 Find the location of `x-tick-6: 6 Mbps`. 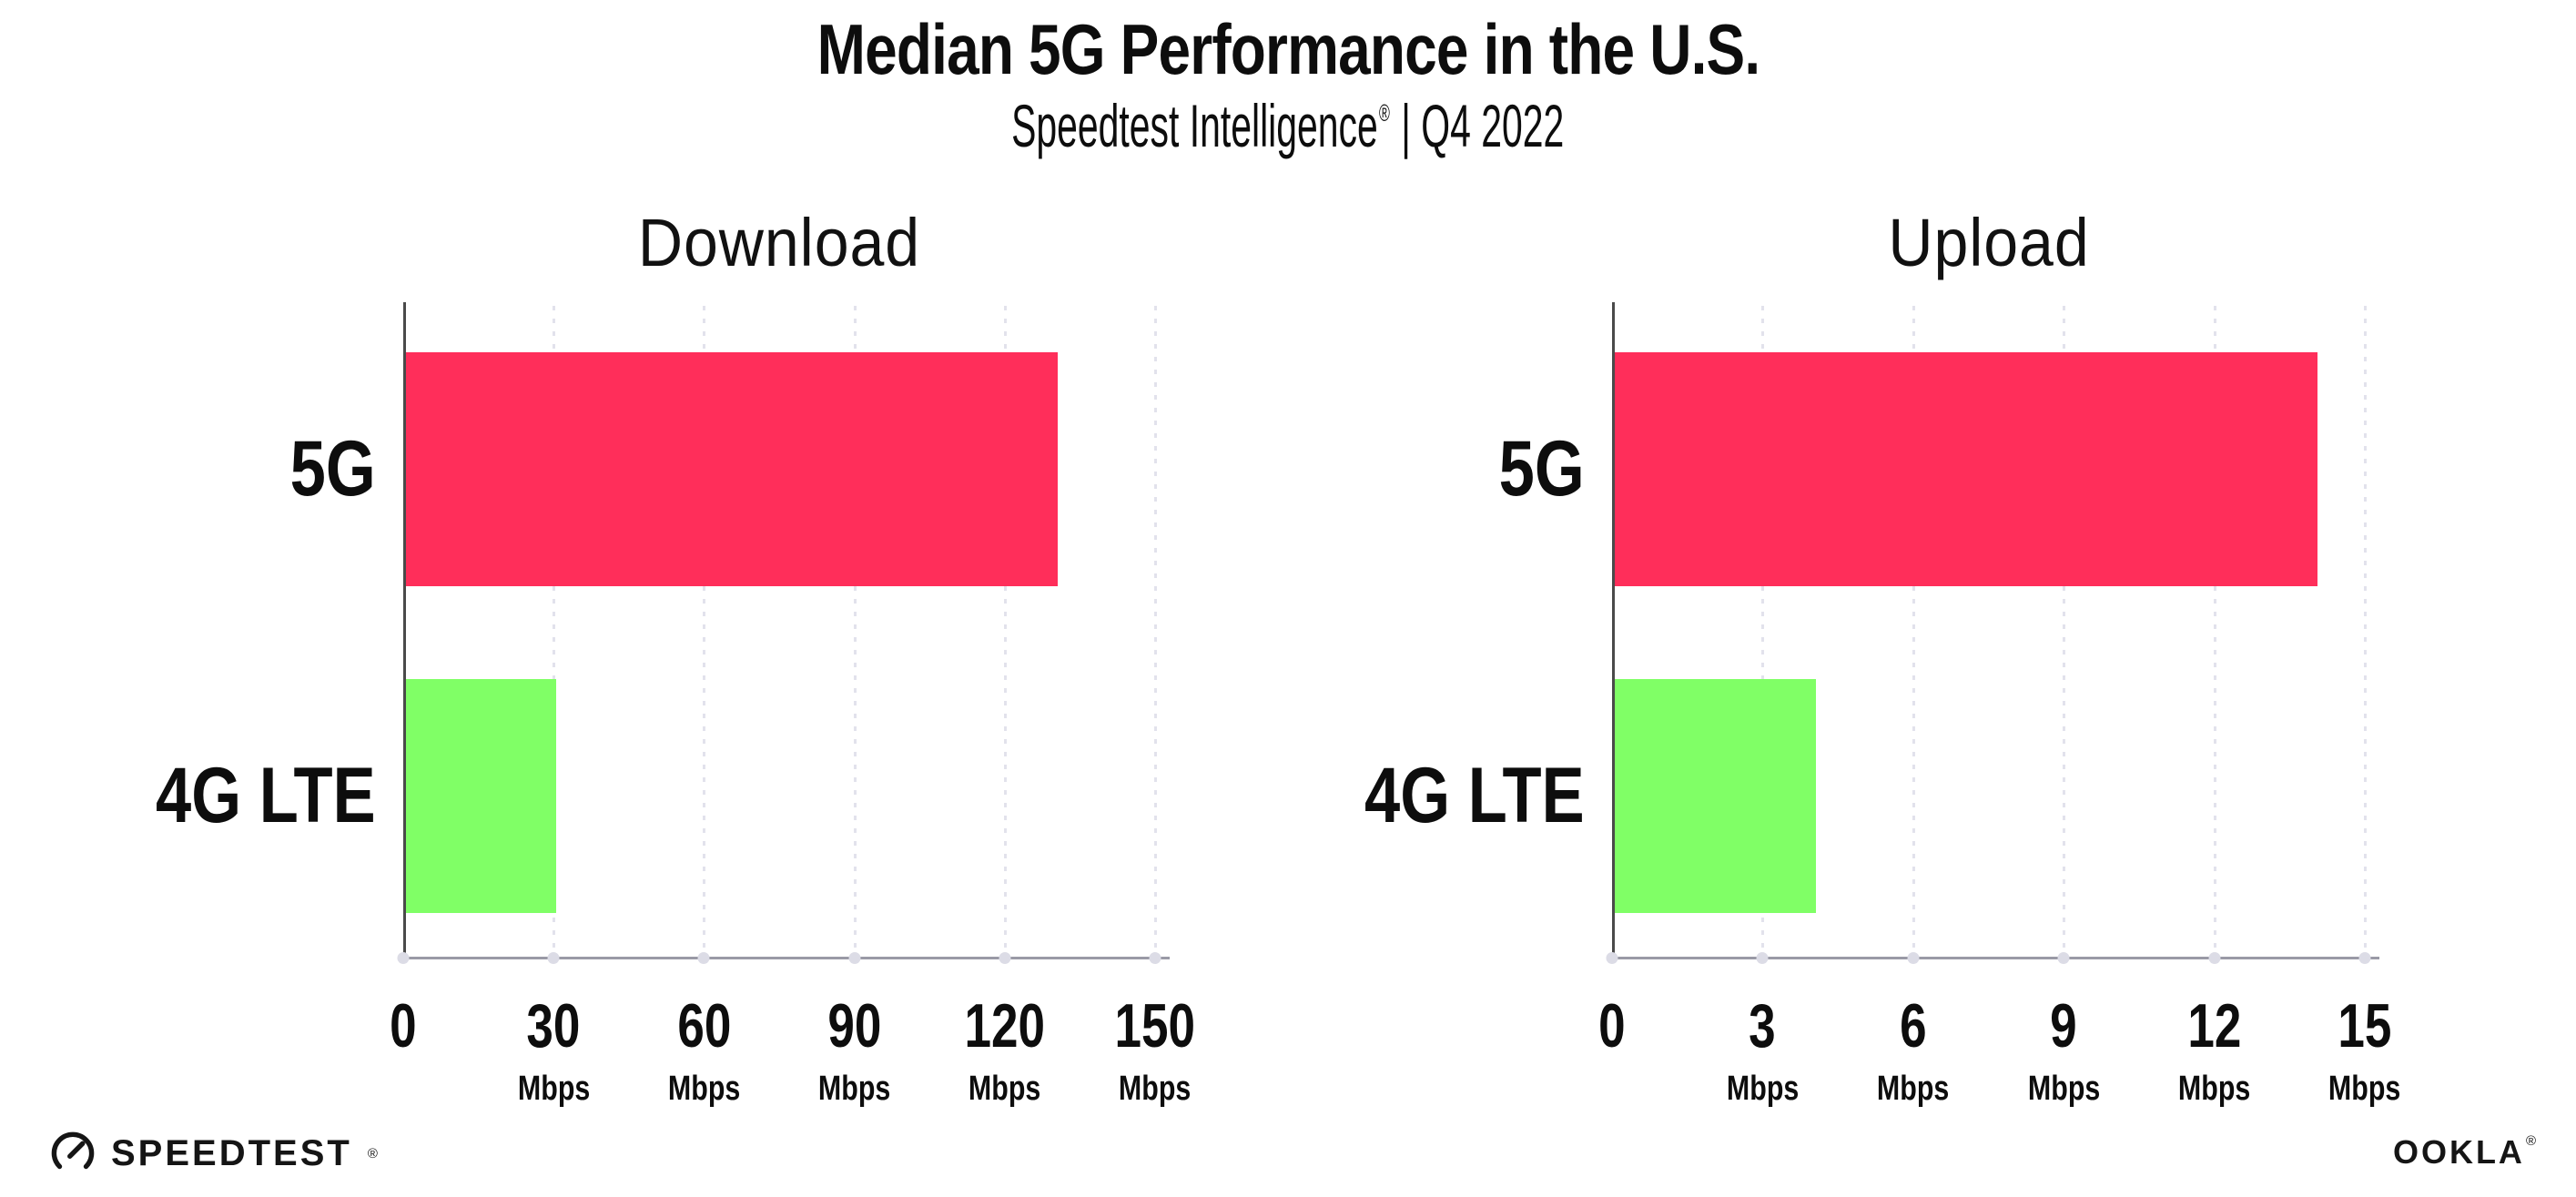

x-tick-6: 6 Mbps is located at coordinates (1913, 1049).